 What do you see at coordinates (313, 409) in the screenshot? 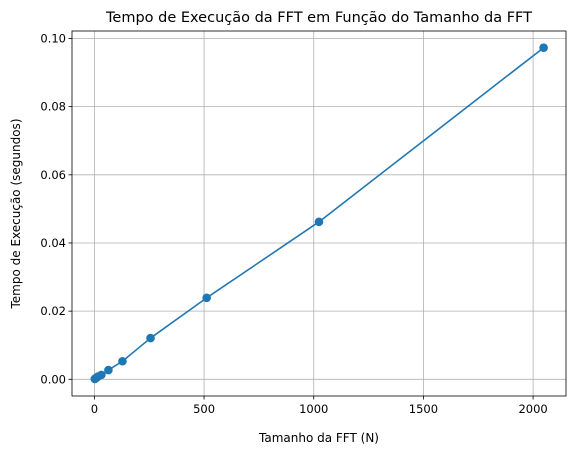
I see `x-tick-label: 1000` at bounding box center [313, 409].